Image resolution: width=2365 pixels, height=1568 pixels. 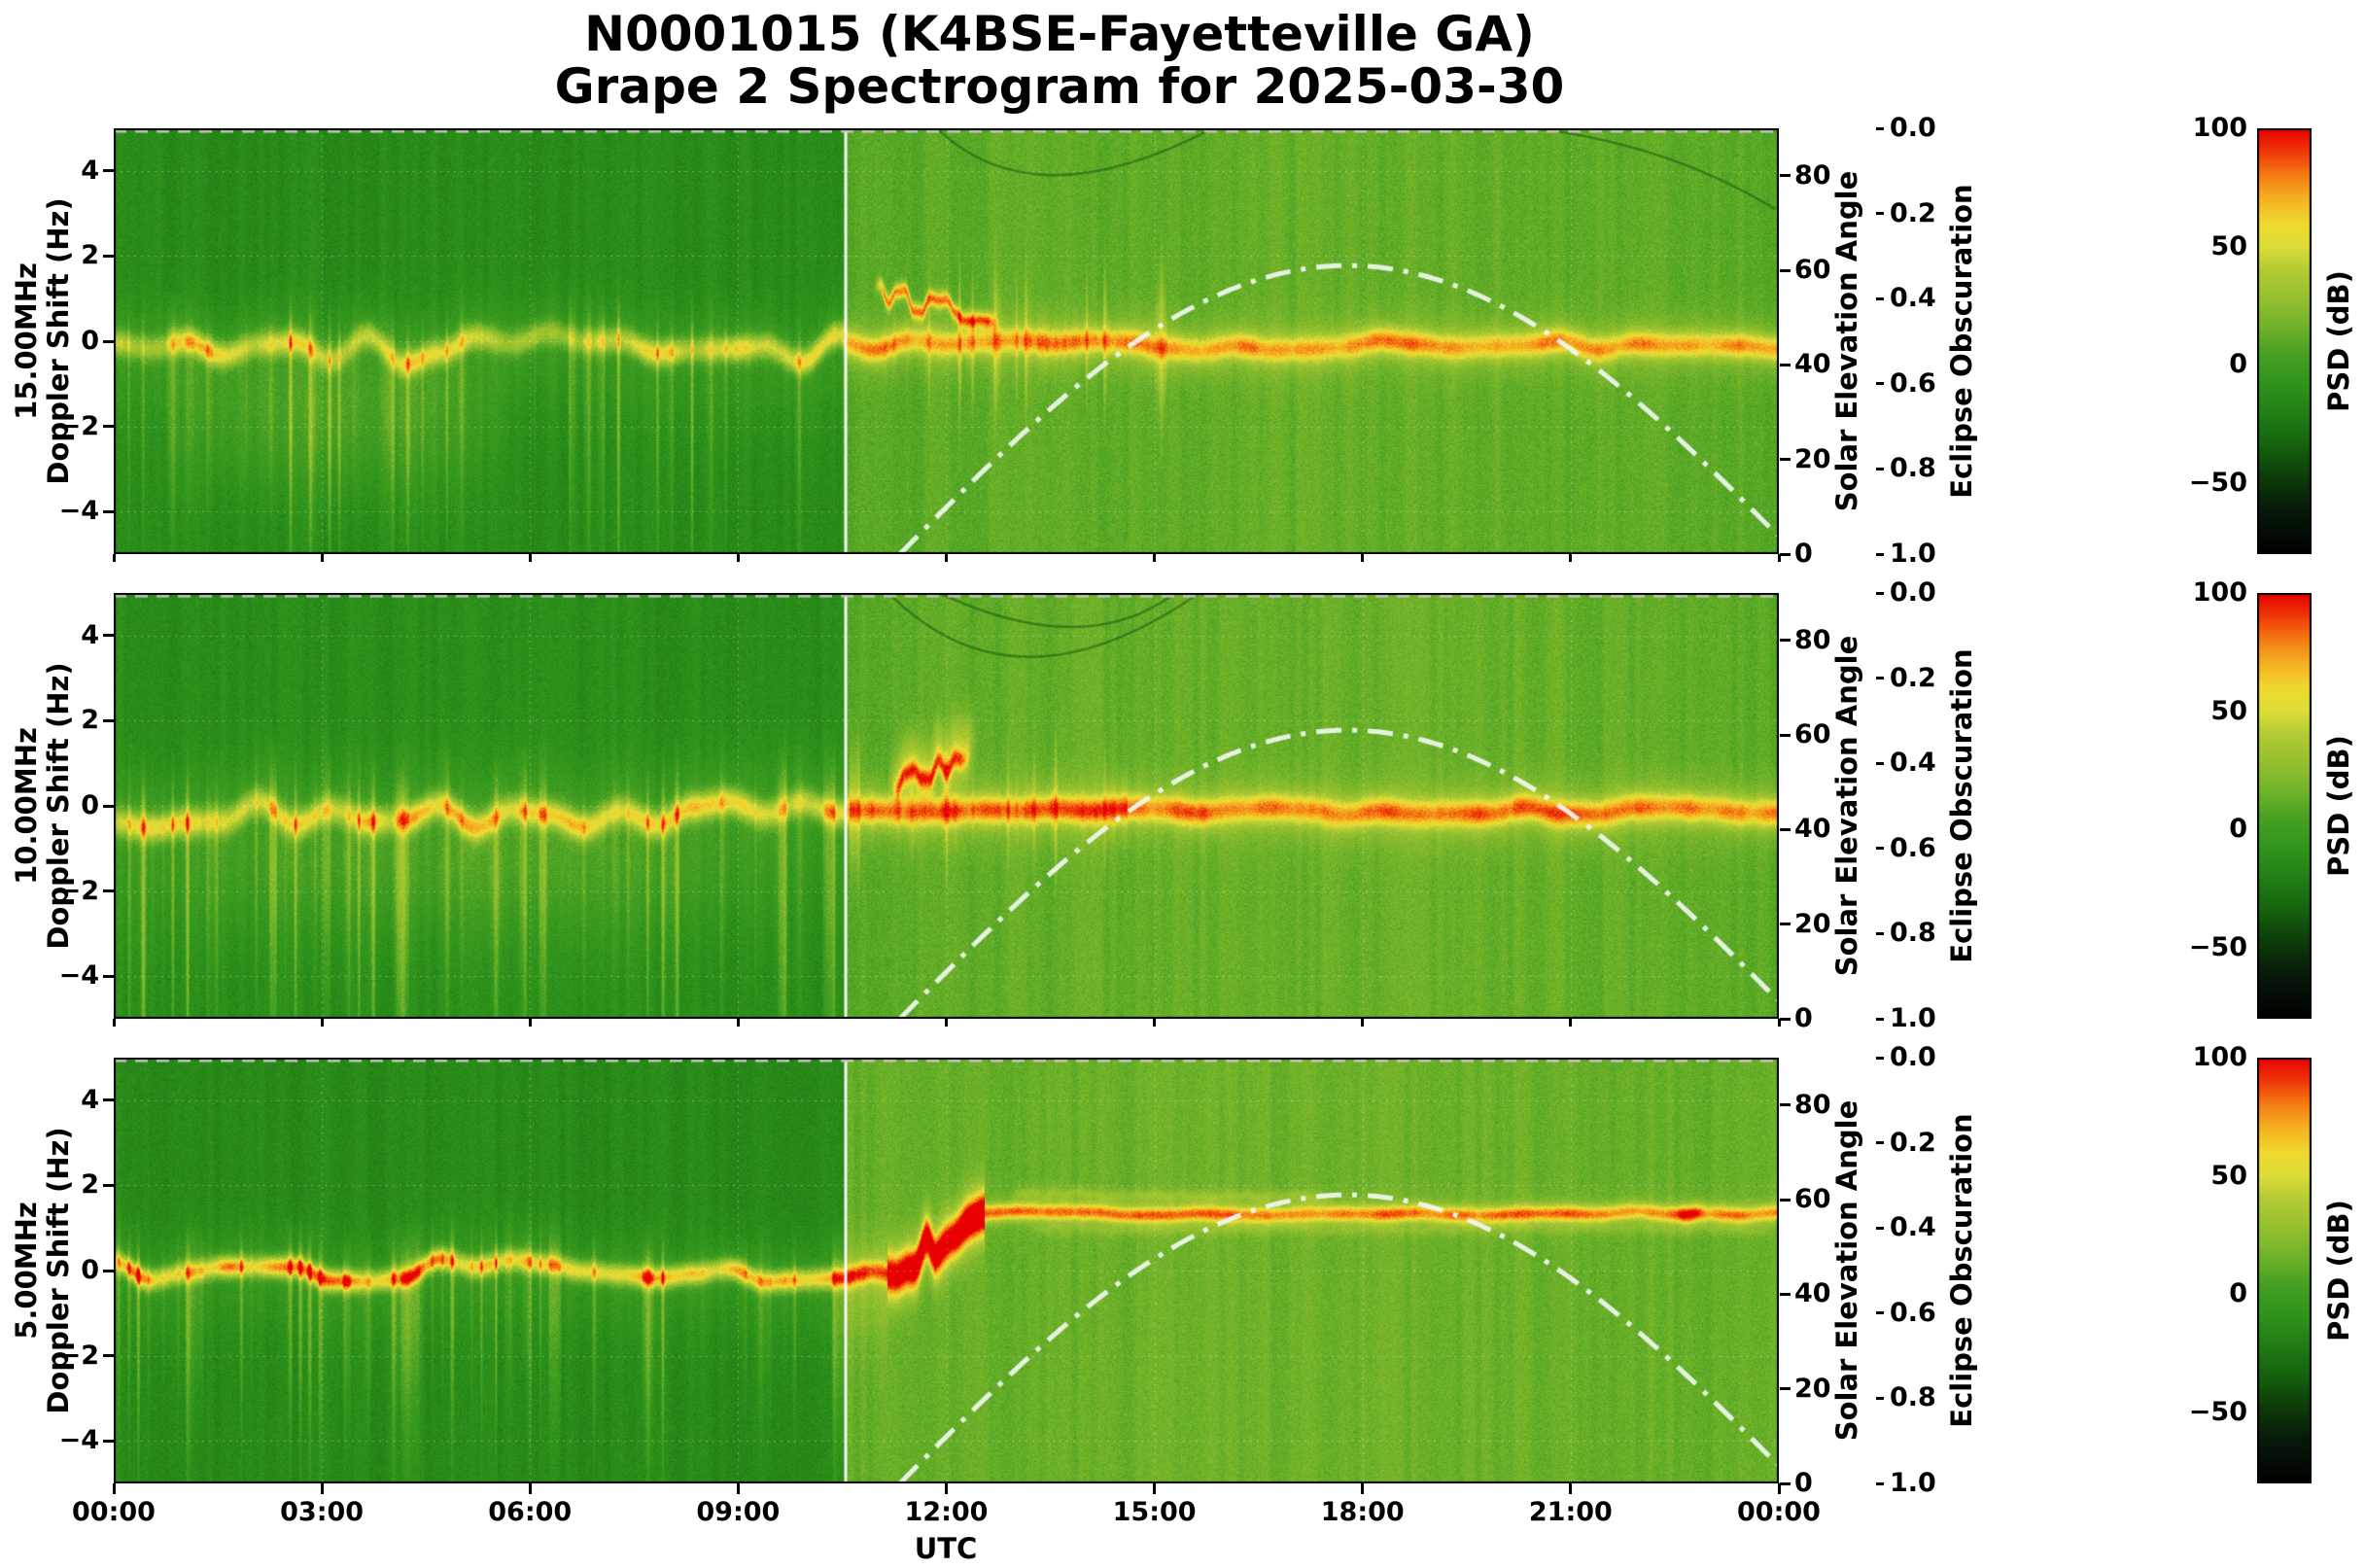 What do you see at coordinates (1803, 554) in the screenshot?
I see `solar-tick-label: 0` at bounding box center [1803, 554].